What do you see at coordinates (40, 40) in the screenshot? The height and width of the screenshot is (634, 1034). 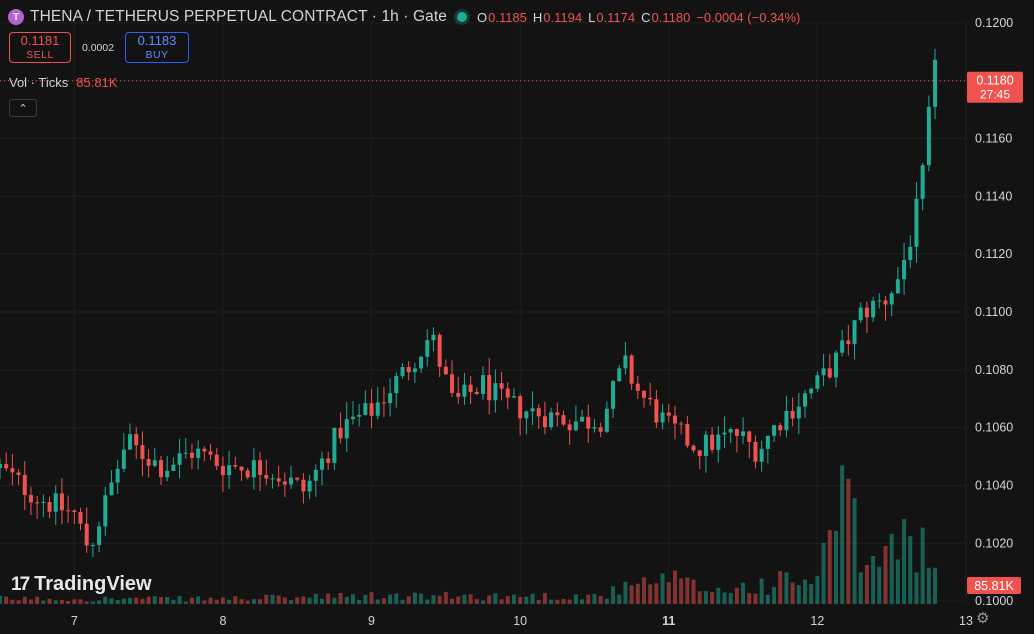 I see `sell-price: 0.1181` at bounding box center [40, 40].